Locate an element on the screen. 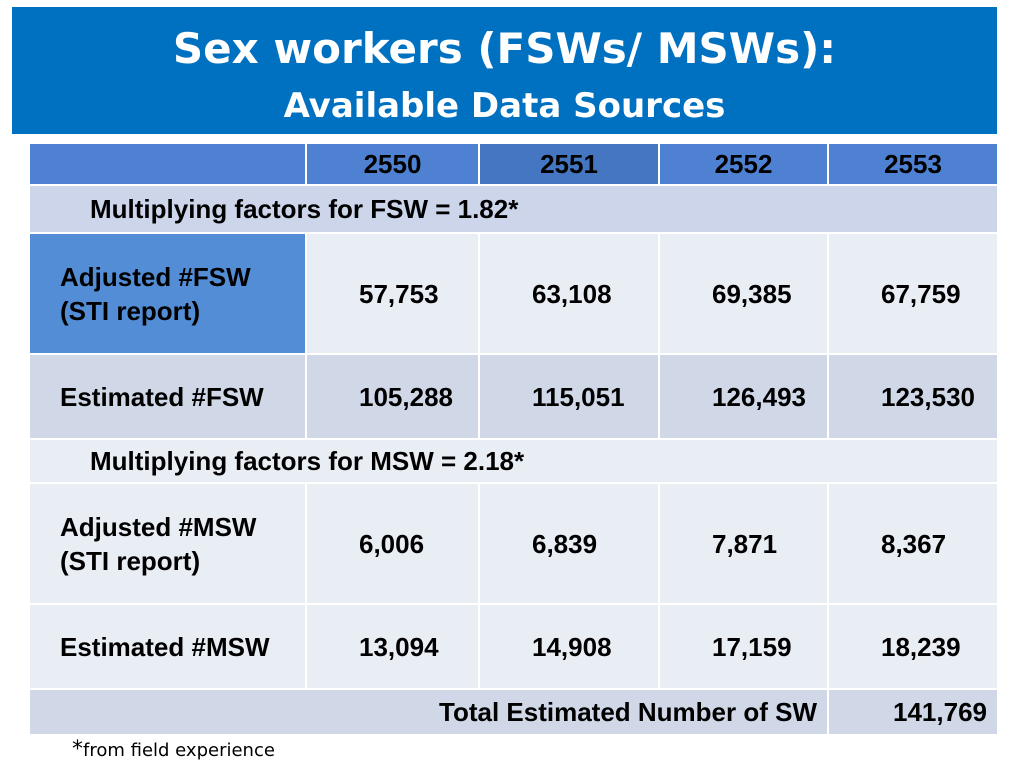  section-row-msw: Multiplying factors for MSW = 2.18* is located at coordinates (513, 461).